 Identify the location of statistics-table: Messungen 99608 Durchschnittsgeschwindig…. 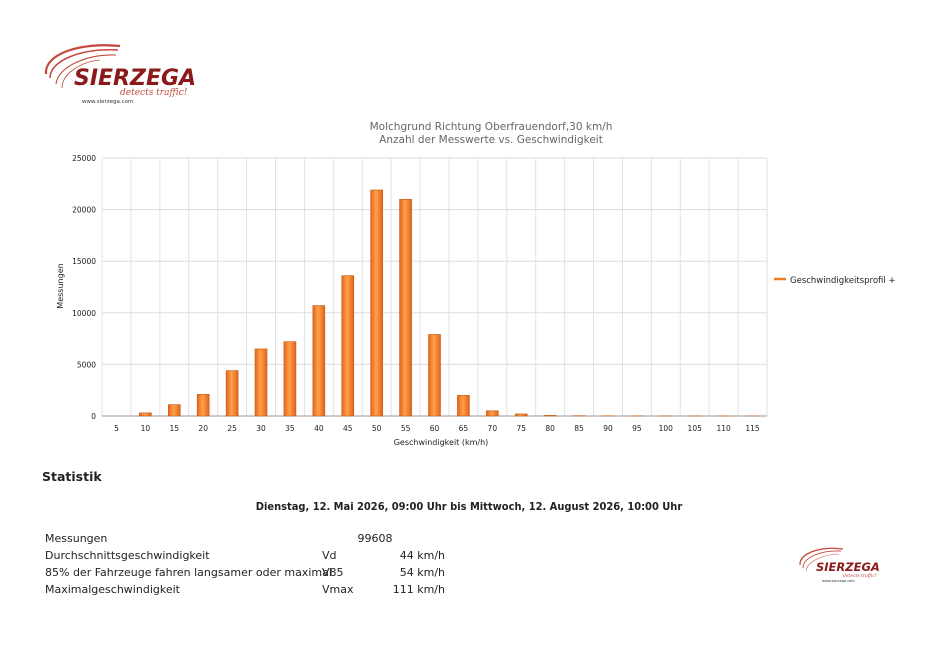
(245, 566).